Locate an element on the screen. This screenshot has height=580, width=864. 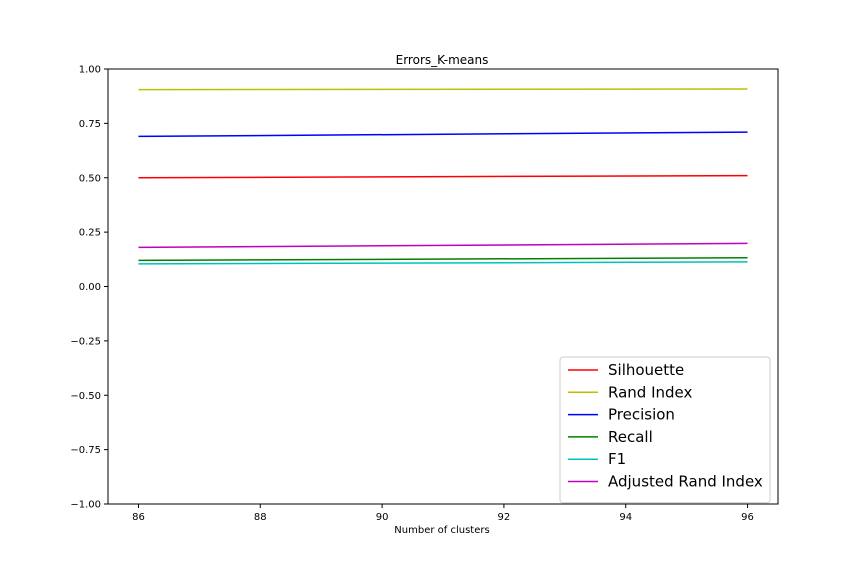
legend-label: F1 is located at coordinates (617, 459).